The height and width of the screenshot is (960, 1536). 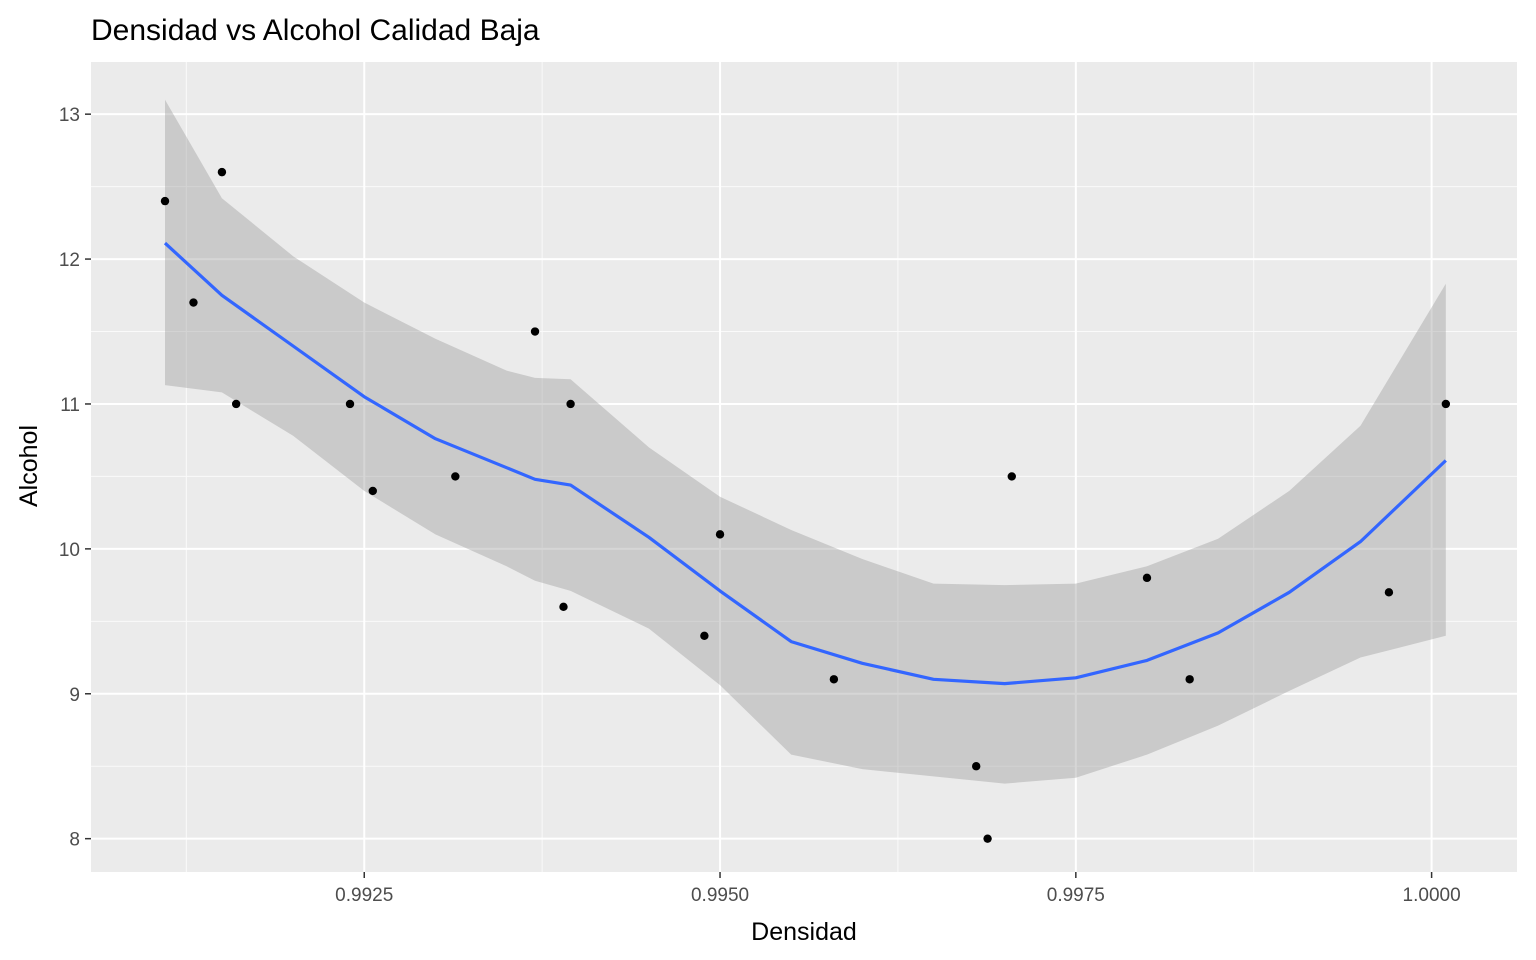 What do you see at coordinates (69, 550) in the screenshot?
I see `y-tick-label: 10` at bounding box center [69, 550].